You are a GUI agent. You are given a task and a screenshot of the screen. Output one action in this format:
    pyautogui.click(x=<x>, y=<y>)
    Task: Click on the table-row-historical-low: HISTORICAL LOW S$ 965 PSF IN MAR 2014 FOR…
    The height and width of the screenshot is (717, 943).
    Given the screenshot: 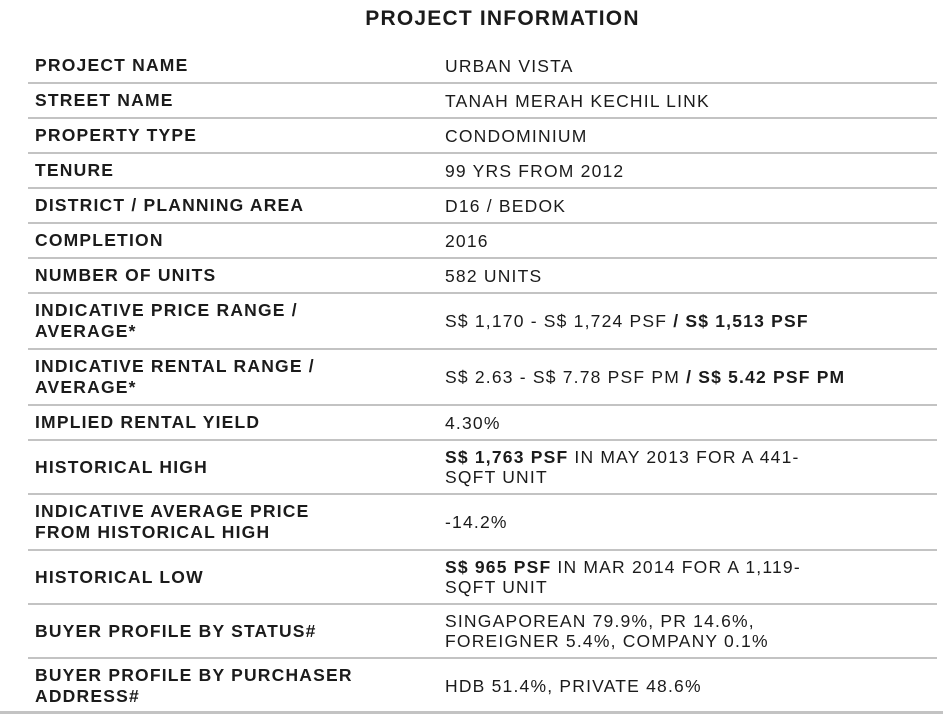 What is the action you would take?
    pyautogui.click(x=482, y=578)
    